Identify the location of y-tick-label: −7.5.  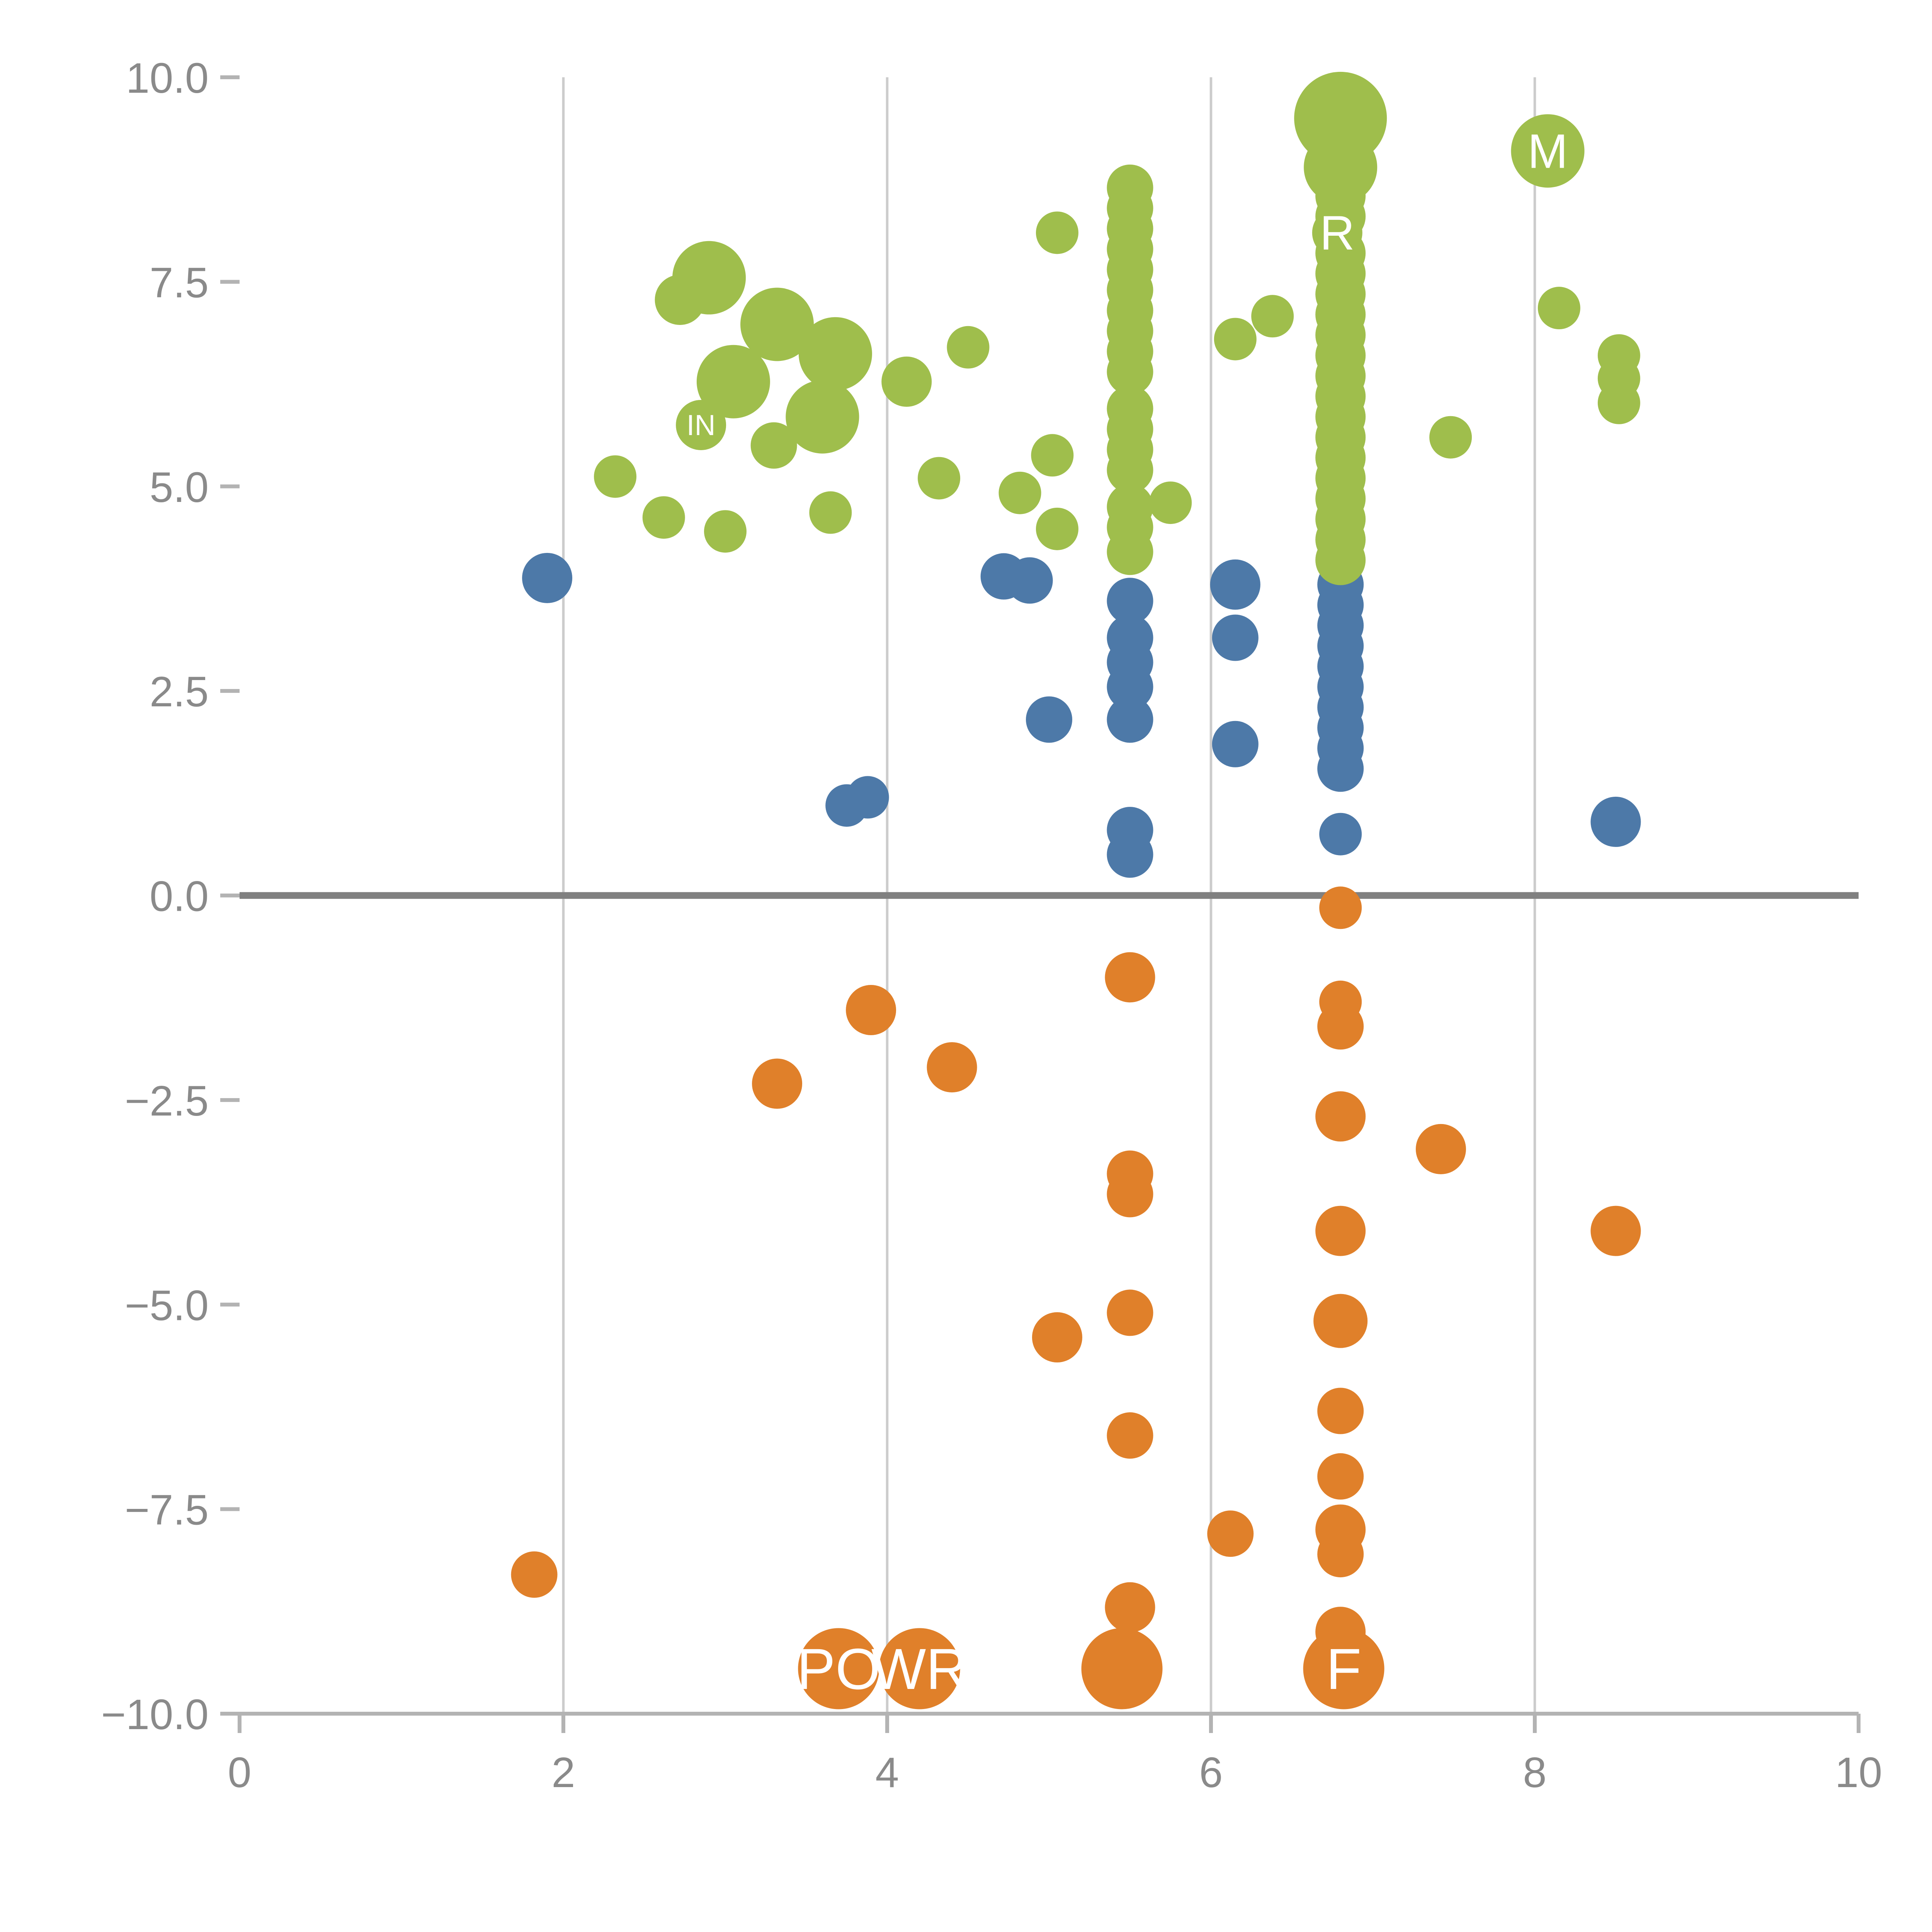
(167, 1510).